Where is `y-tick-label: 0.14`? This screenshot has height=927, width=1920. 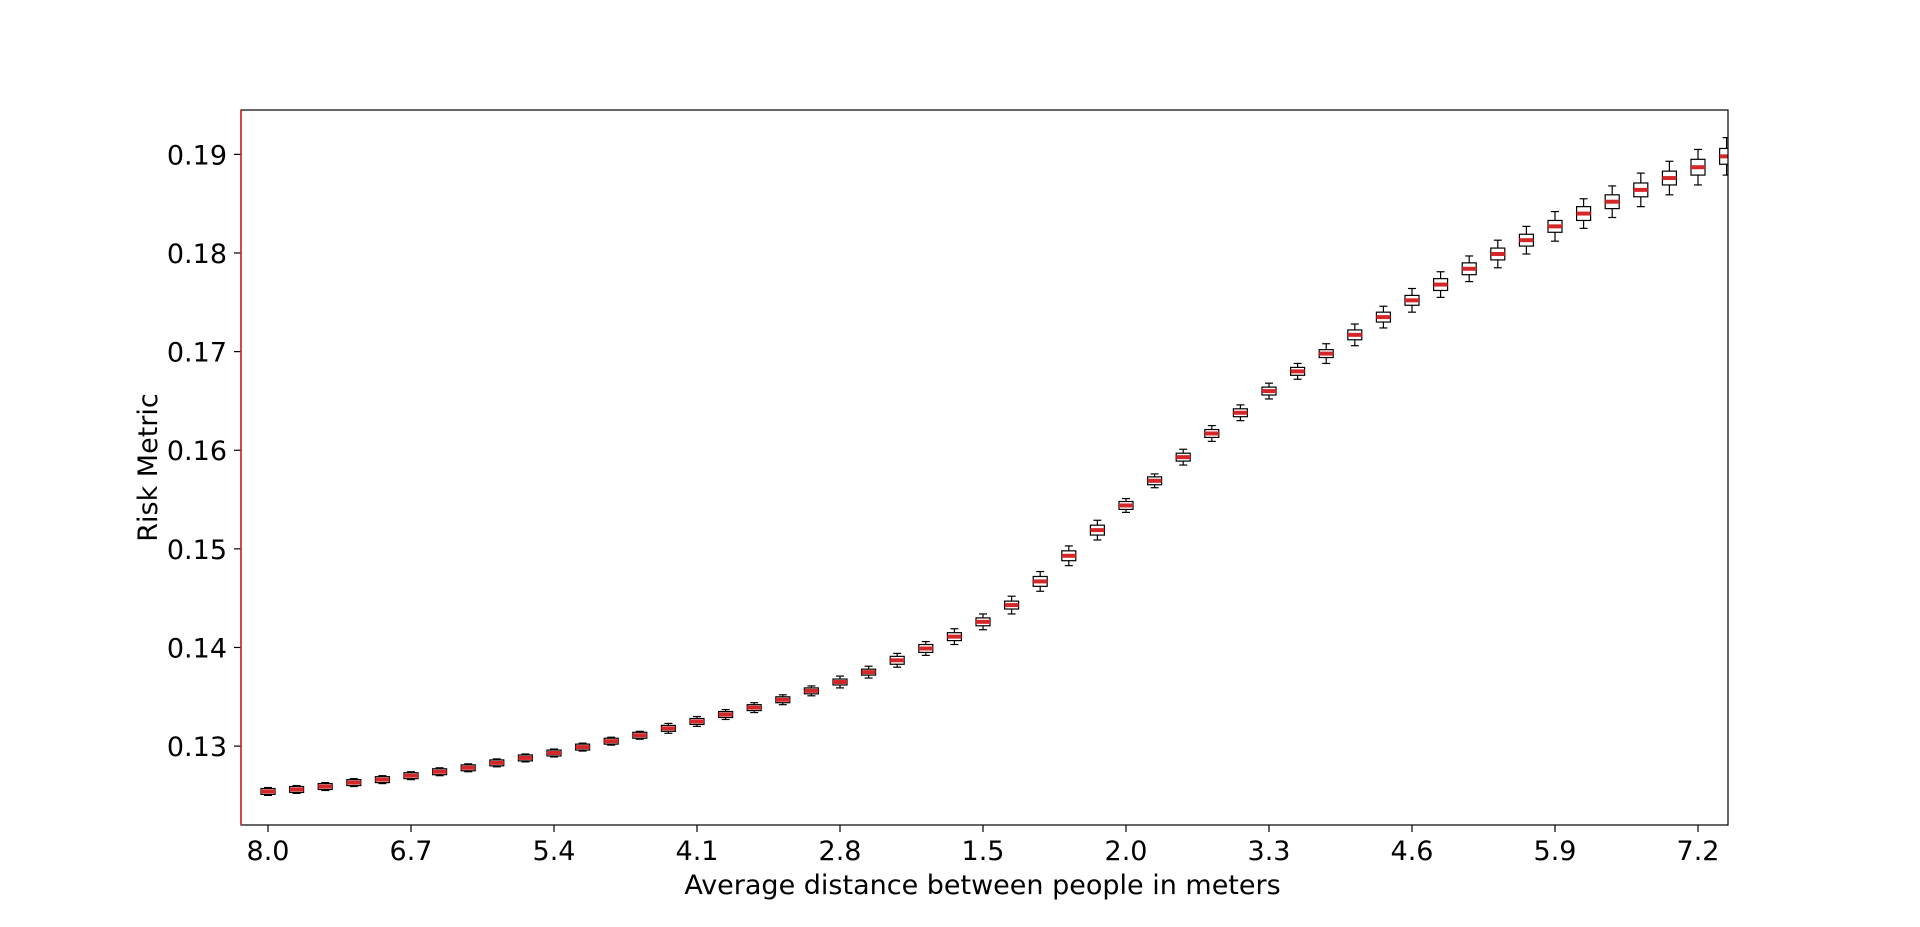
y-tick-label: 0.14 is located at coordinates (197, 648).